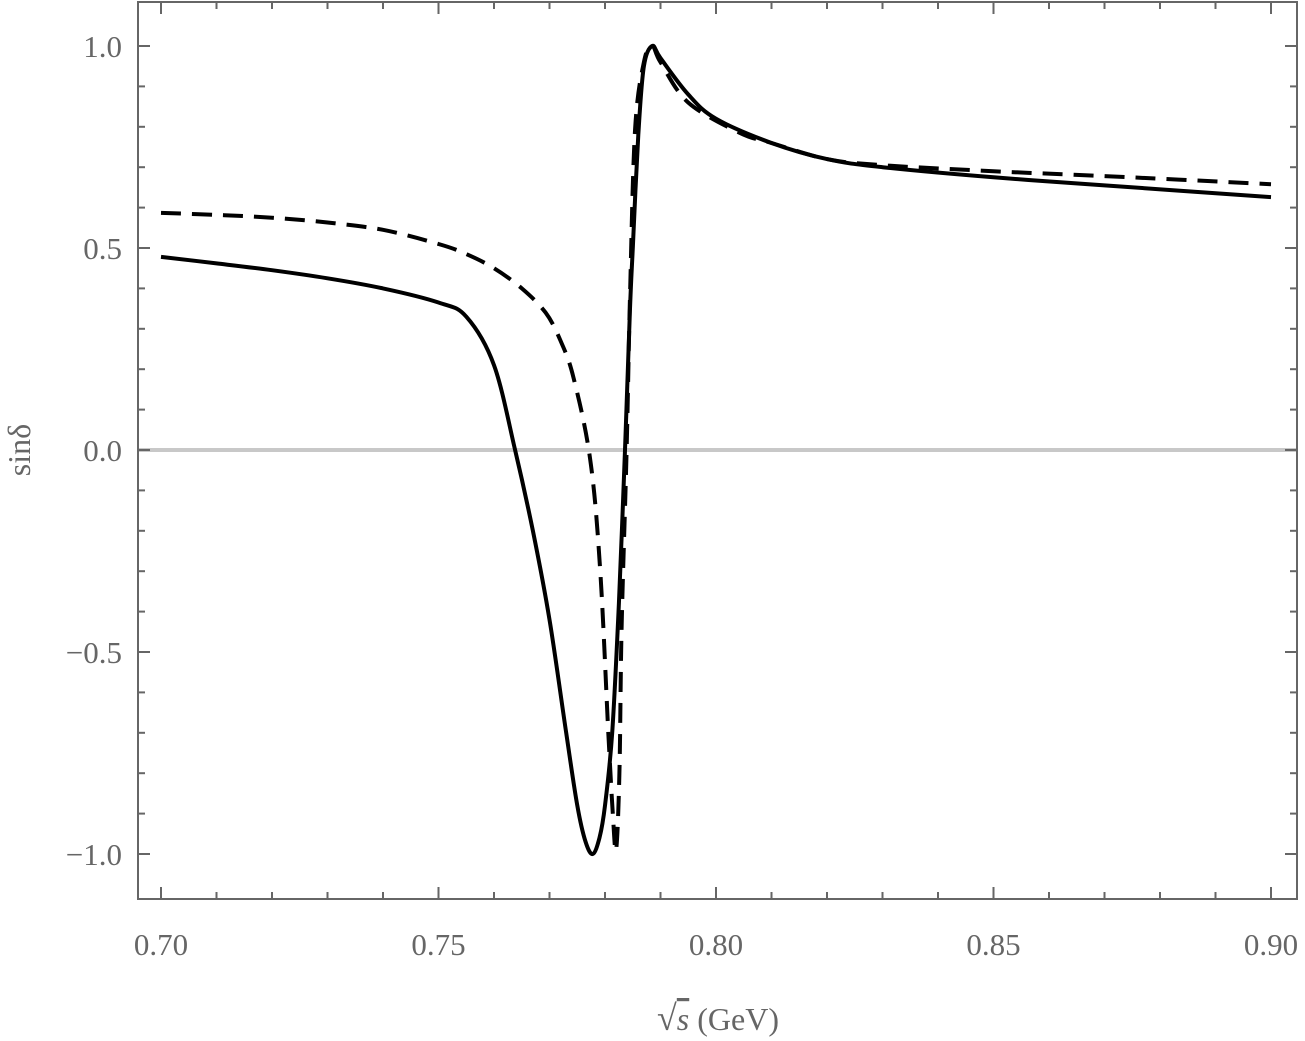 The height and width of the screenshot is (1041, 1305). I want to click on x-tick-labels: 0.70 0.75 0.80 0.85 0.90, so click(716, 944).